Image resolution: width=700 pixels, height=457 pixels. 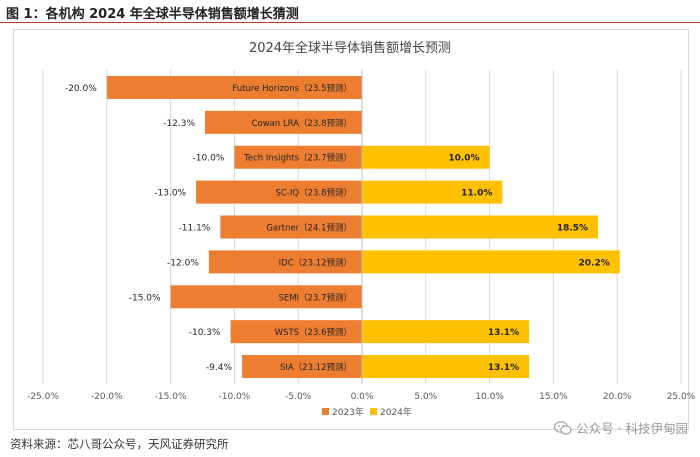 What do you see at coordinates (350, 48) in the screenshot?
I see `chart-title: 2024年全球半导体销售额增长预测` at bounding box center [350, 48].